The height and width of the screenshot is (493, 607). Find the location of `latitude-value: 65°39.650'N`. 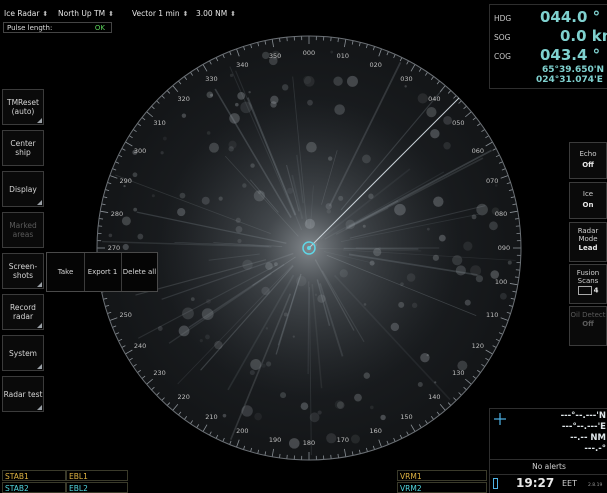

latitude-value: 65°39.650'N is located at coordinates (573, 70).